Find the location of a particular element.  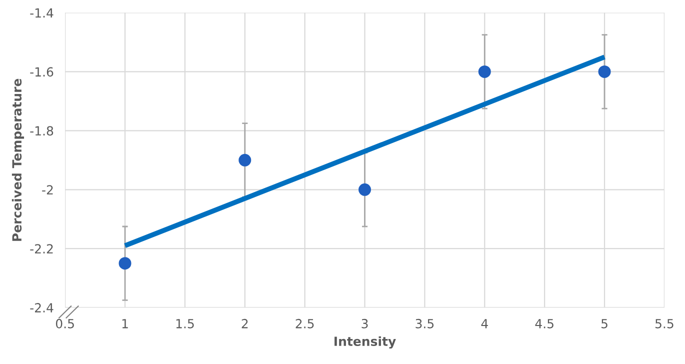

x-tick-label: 0.5 is located at coordinates (65, 323).